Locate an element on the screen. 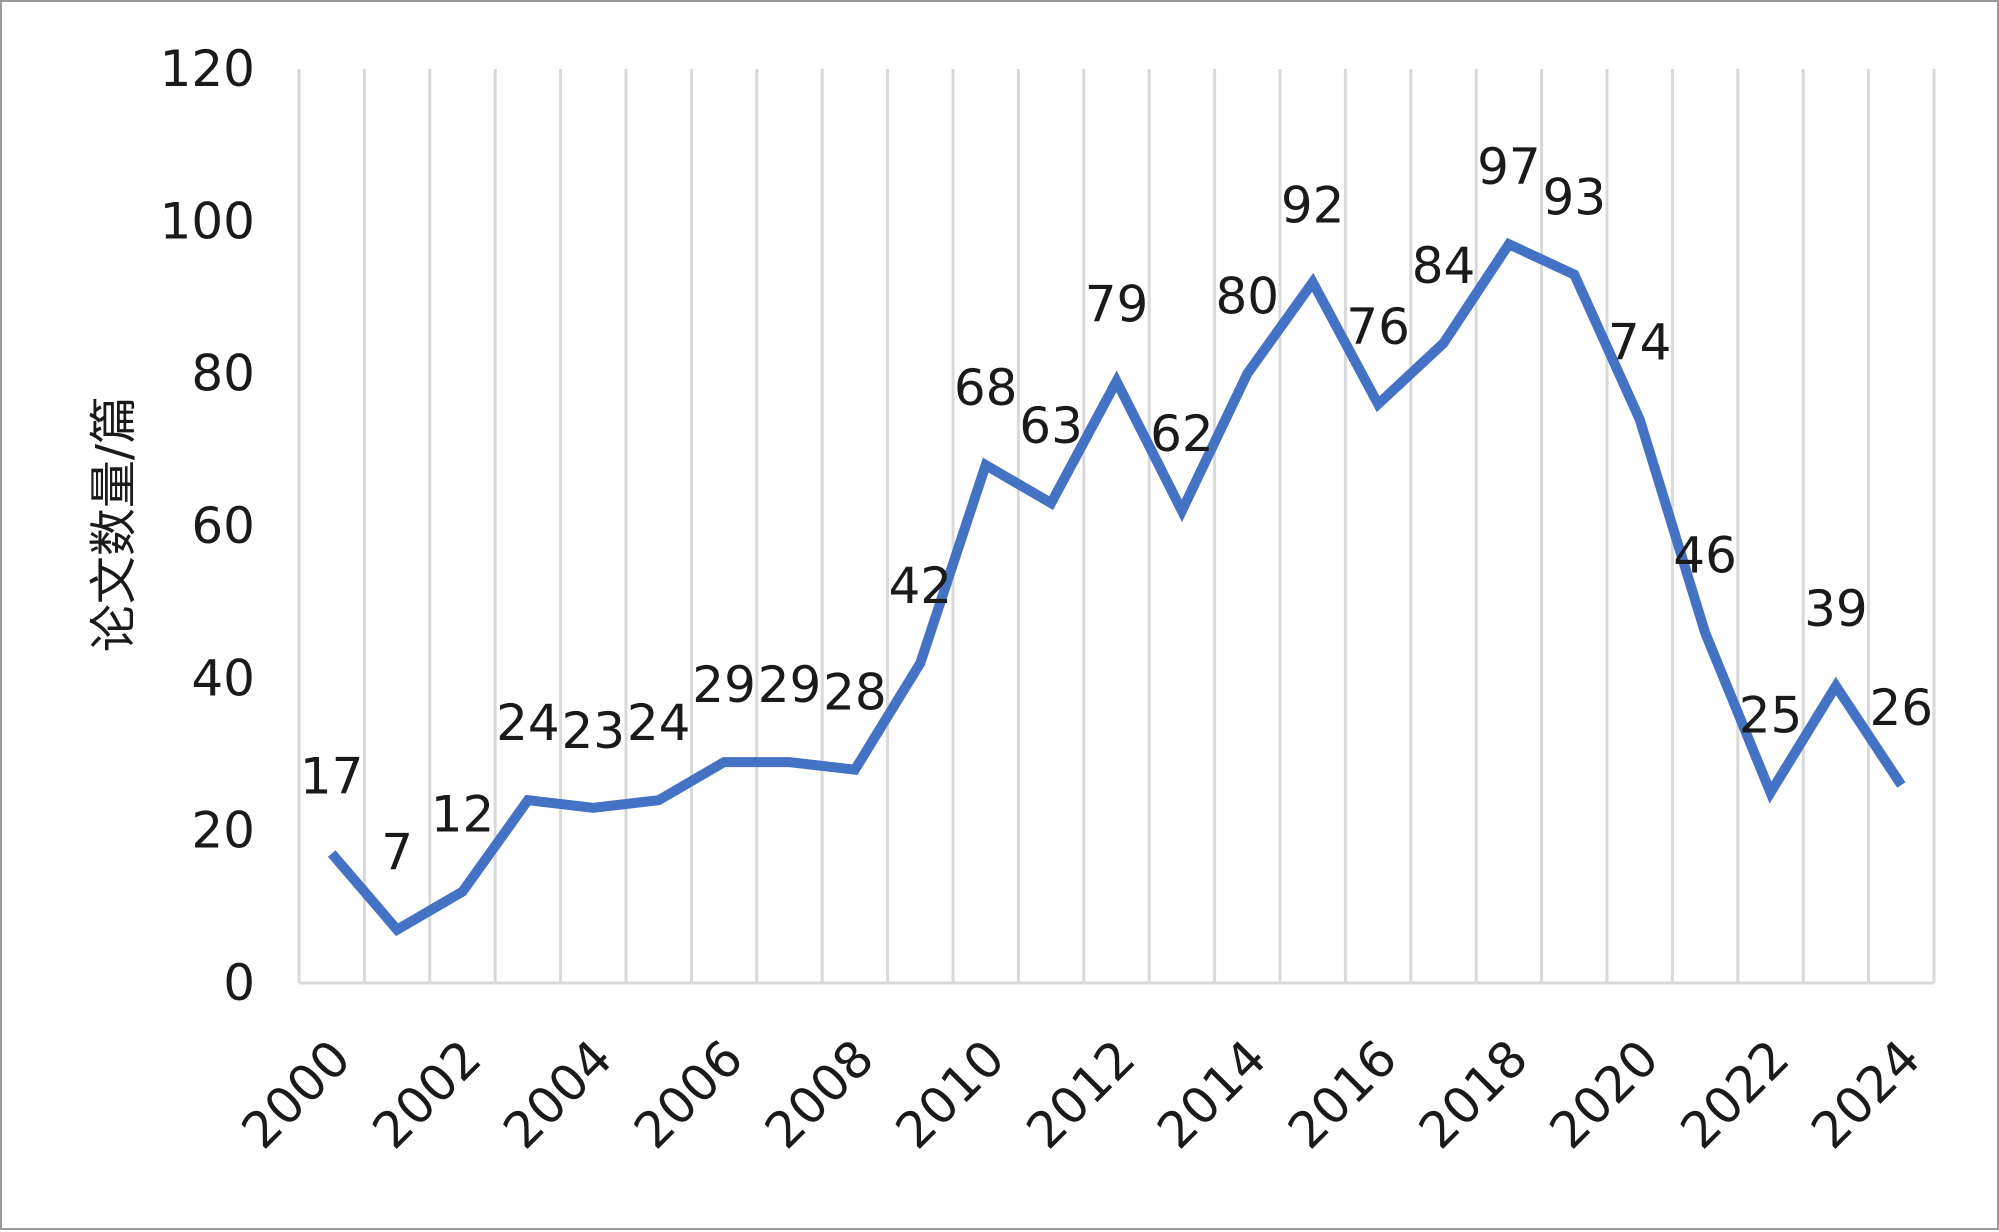 This screenshot has width=1999, height=1232. data-label: 79 is located at coordinates (1117, 304).